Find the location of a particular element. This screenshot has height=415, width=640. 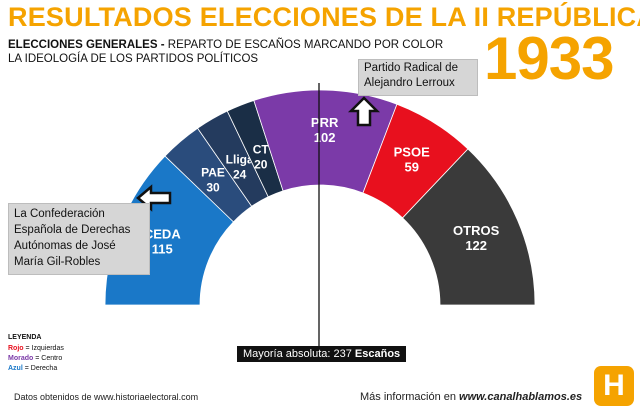

legend-row: Rojo = Izquierdas is located at coordinates (36, 349).